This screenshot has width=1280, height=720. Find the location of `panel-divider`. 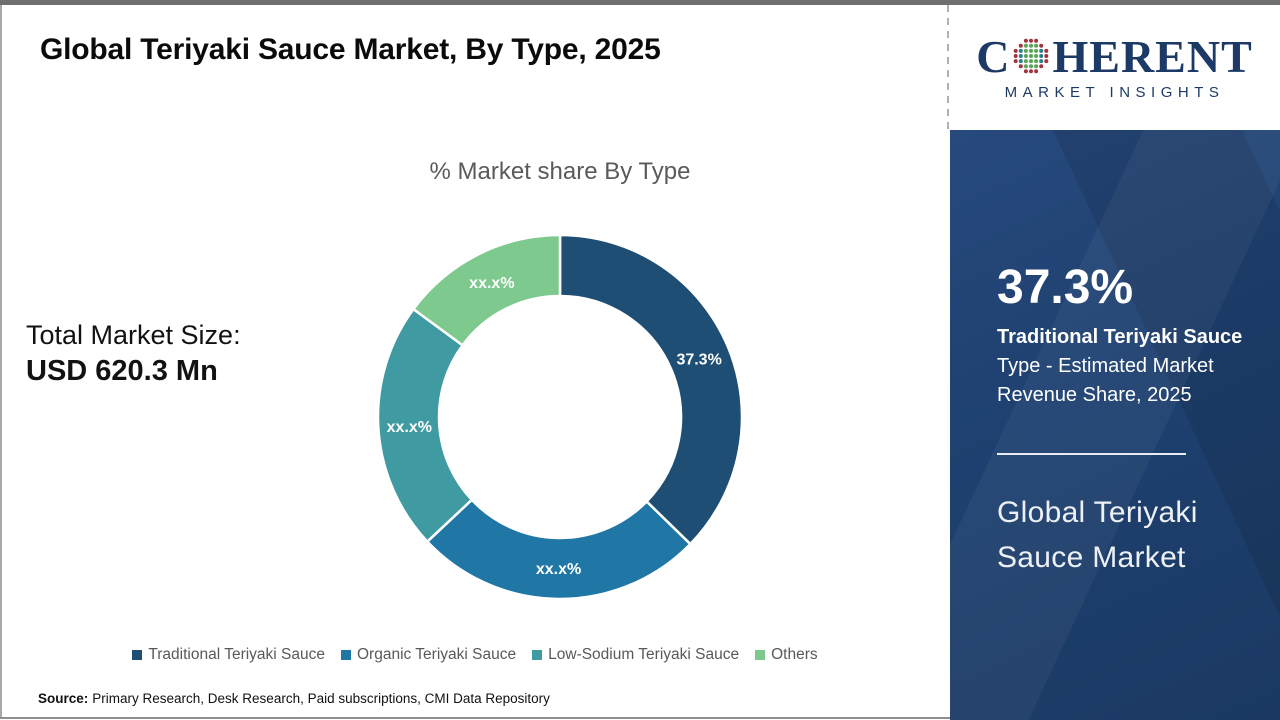

panel-divider is located at coordinates (1091, 454).